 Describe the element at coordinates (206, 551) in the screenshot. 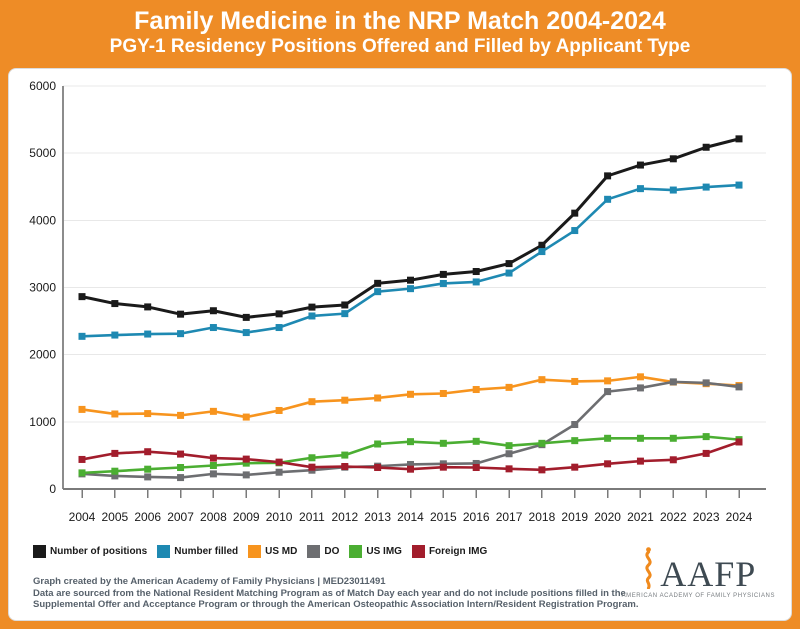

I see `legend-label: Number filled` at that location.